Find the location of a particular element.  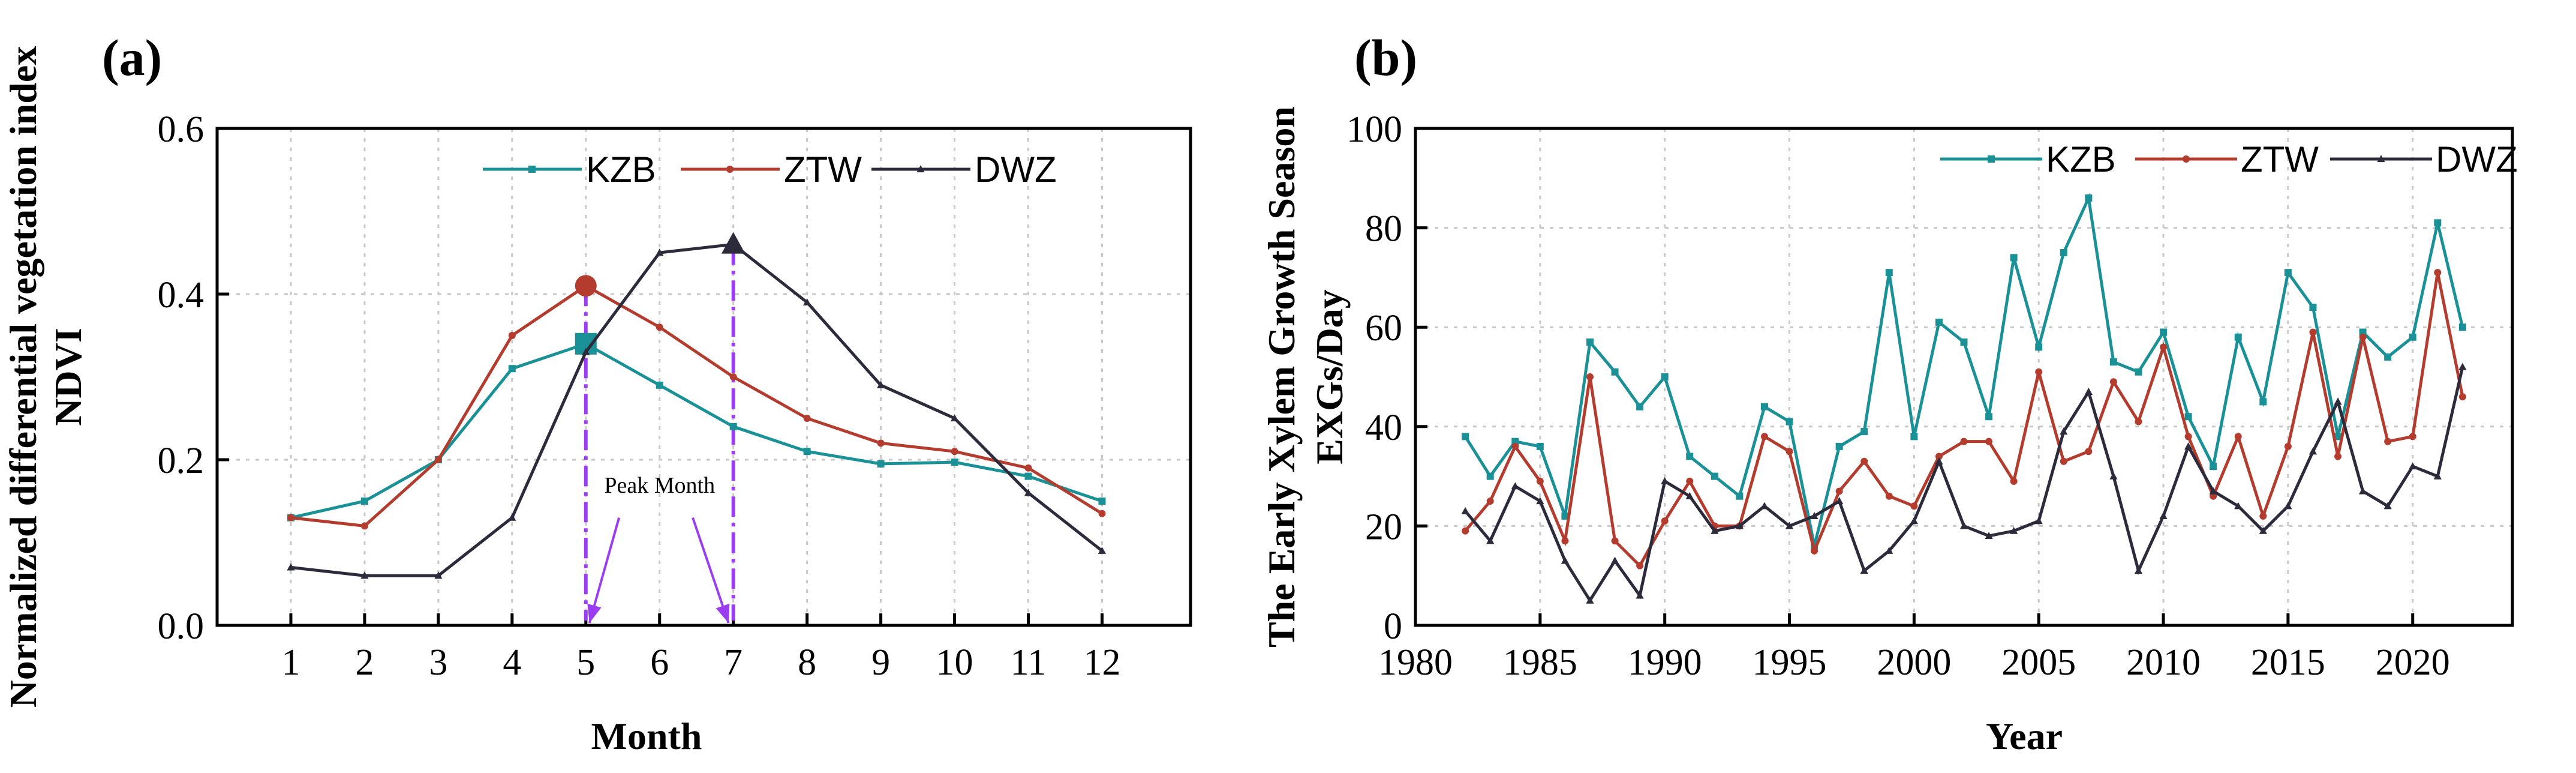

panel-a-x-tick-label: 5 is located at coordinates (586, 662).